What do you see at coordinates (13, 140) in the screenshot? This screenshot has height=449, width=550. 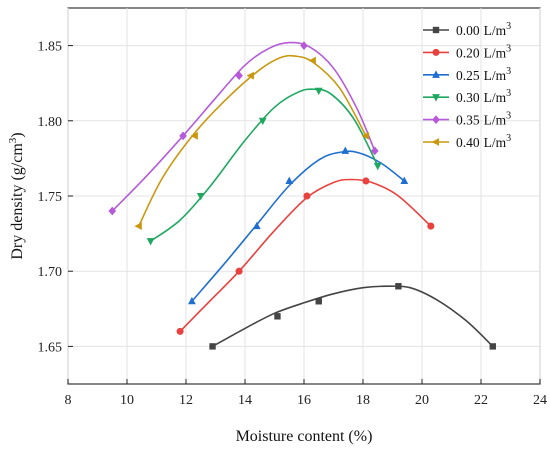 I see `y-axis-title-superscript: 3` at bounding box center [13, 140].